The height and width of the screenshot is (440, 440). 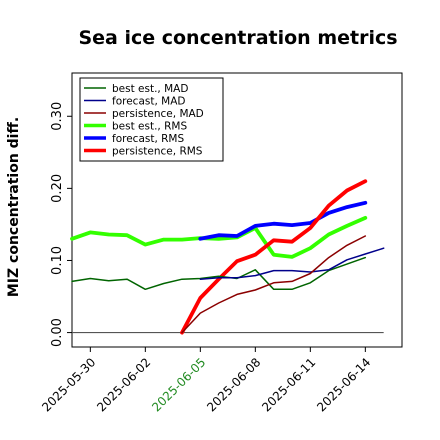 What do you see at coordinates (148, 102) in the screenshot?
I see `legend-entry-label: forecast, MAD` at bounding box center [148, 102].